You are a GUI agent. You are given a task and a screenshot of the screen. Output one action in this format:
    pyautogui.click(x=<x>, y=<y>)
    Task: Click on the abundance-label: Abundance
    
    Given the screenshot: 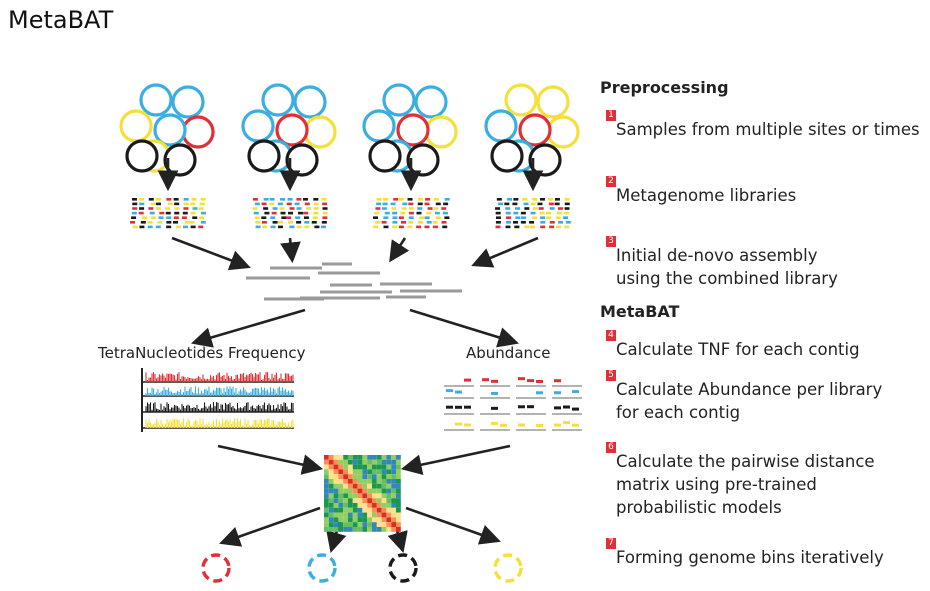 What is the action you would take?
    pyautogui.click(x=508, y=353)
    